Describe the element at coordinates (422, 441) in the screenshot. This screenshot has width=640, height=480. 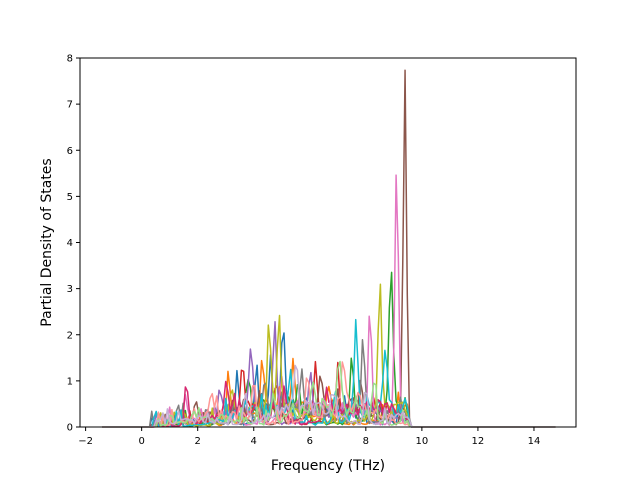
I see `x-tick-label: 10` at that location.